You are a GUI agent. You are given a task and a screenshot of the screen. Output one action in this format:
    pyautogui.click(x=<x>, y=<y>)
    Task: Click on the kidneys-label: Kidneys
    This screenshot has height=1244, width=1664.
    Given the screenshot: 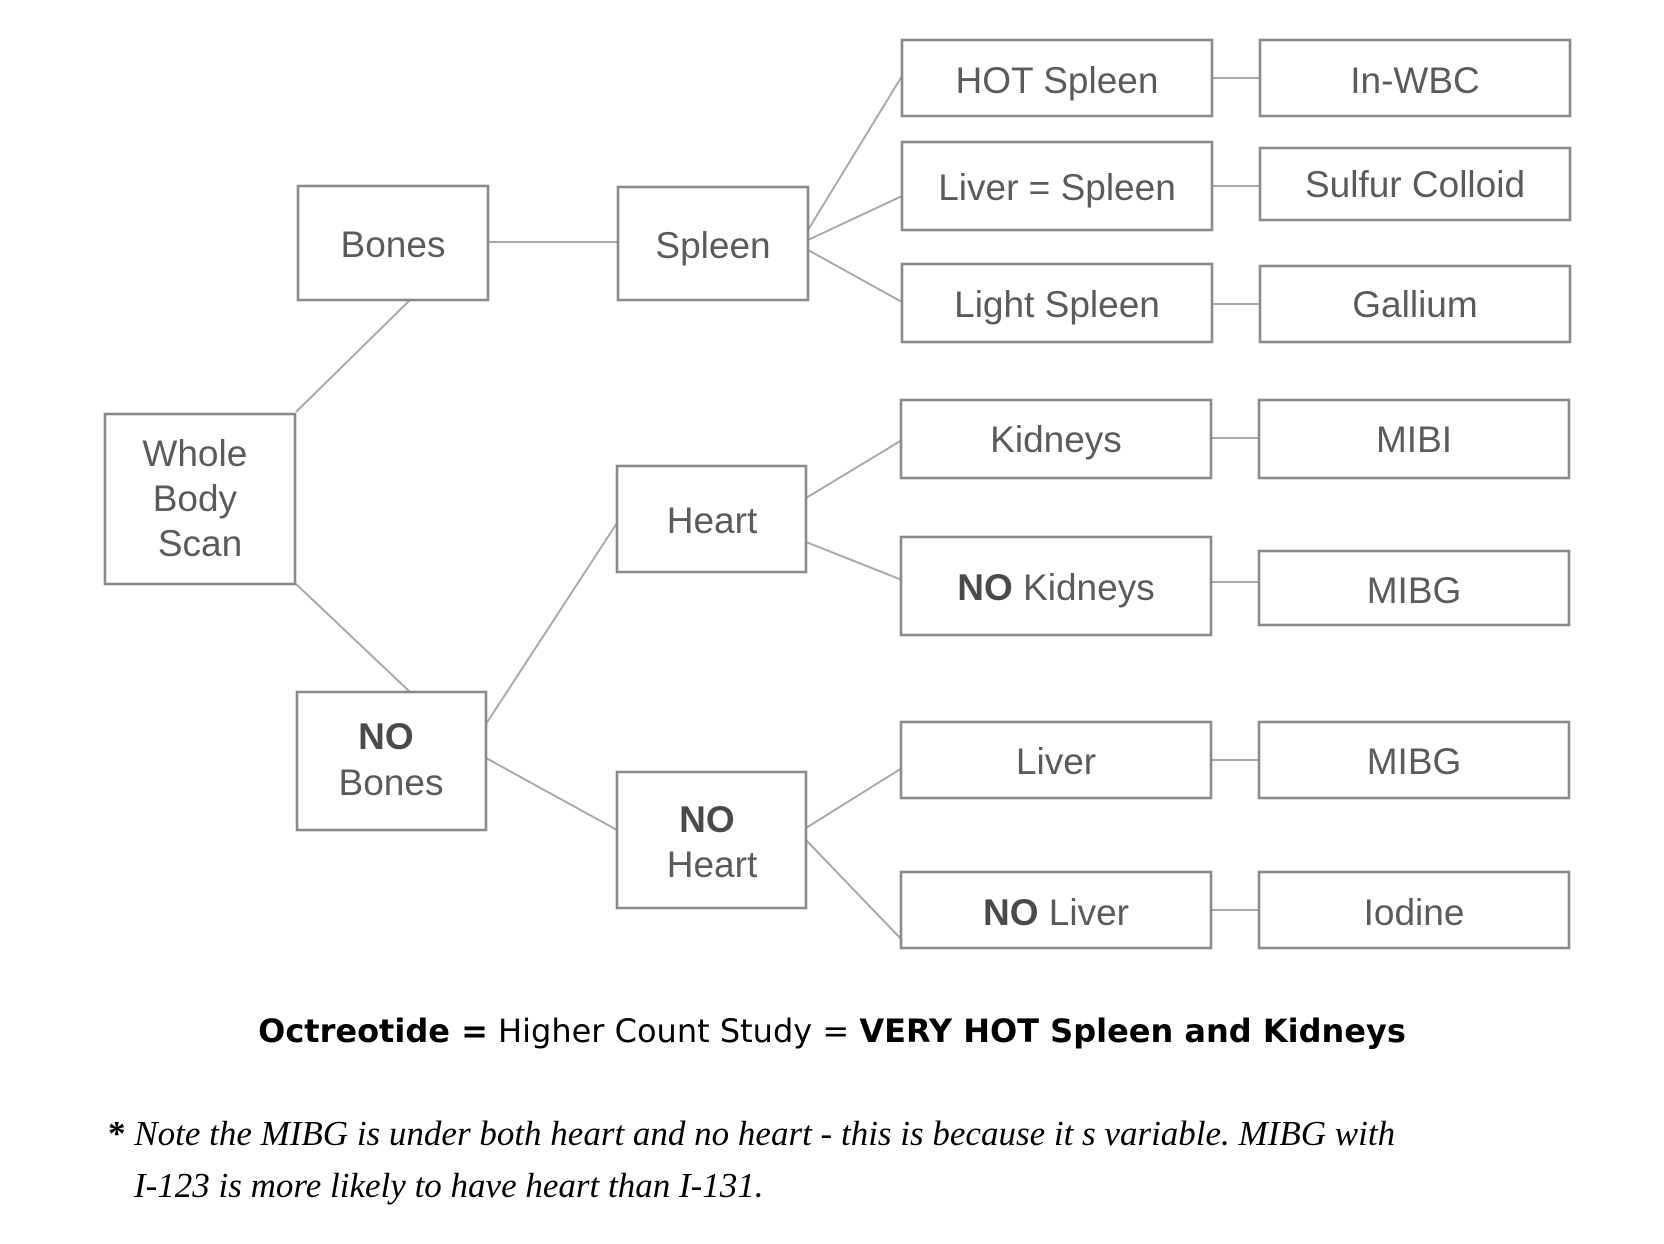 What is the action you would take?
    pyautogui.click(x=1056, y=439)
    